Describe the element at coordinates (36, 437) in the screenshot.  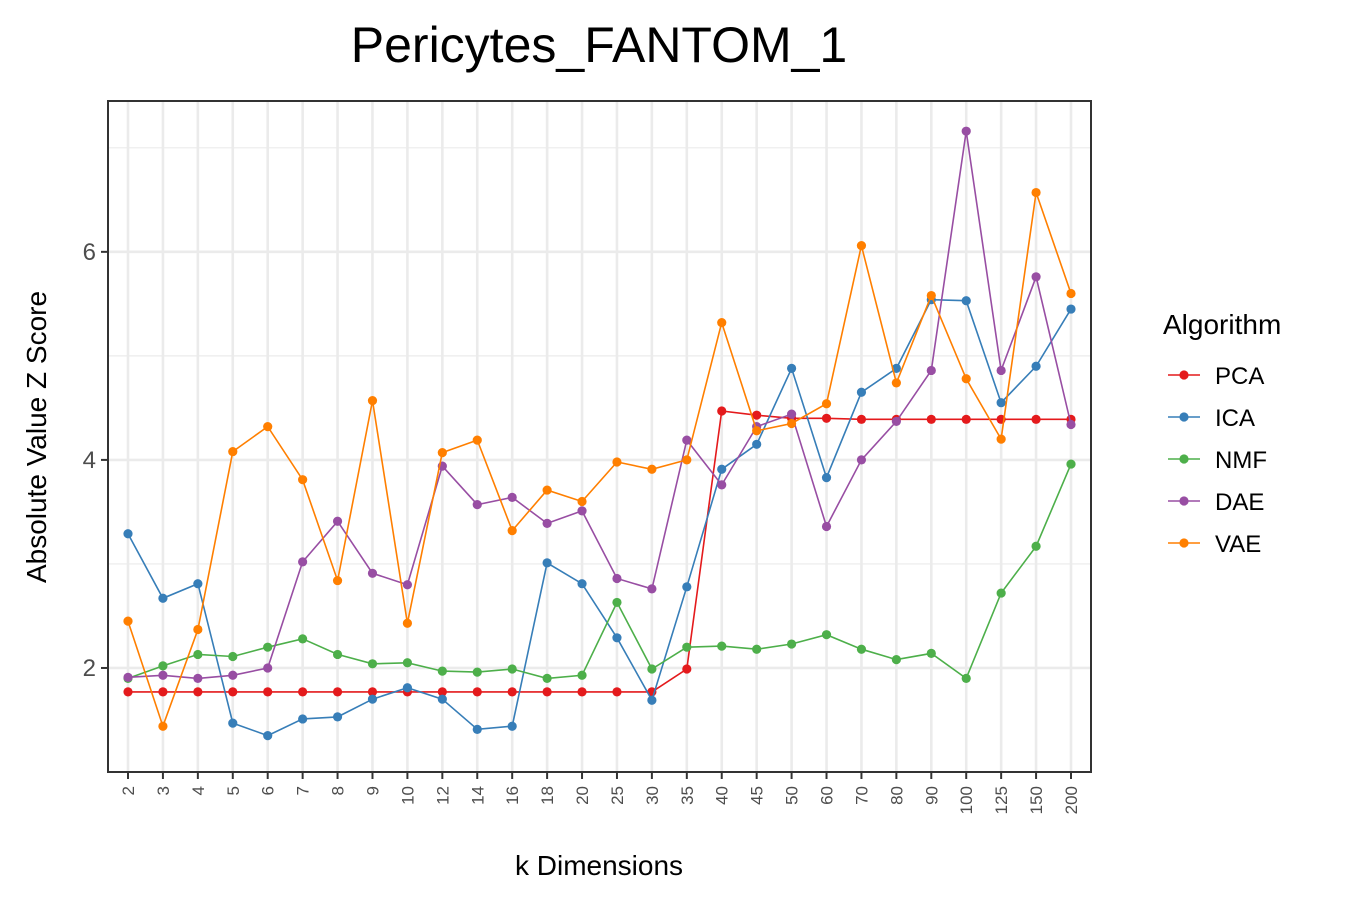
I see `y-axis-title: Absolute Value Z Score` at that location.